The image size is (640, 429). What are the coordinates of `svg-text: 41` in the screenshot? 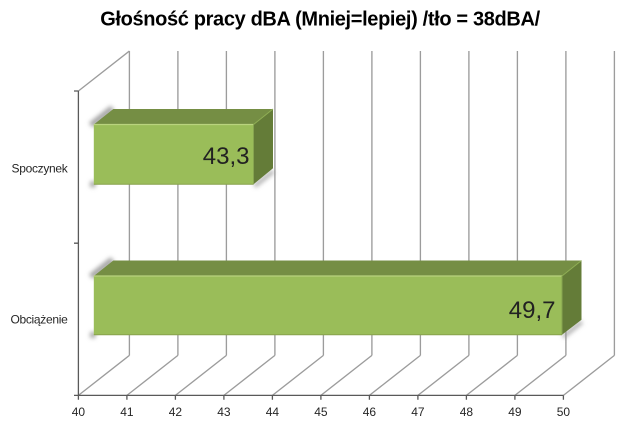 It's located at (127, 412).